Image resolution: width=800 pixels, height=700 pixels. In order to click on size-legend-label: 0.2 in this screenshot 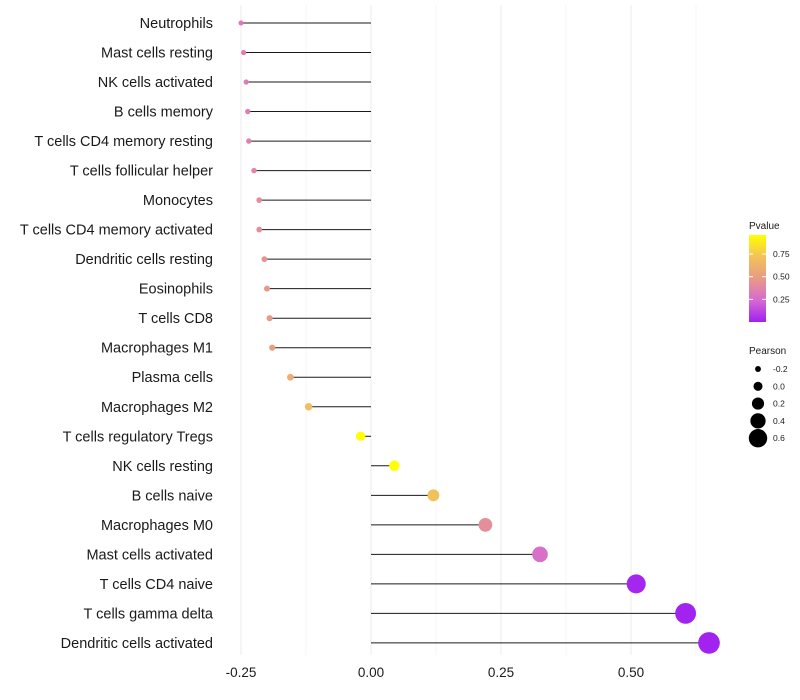, I will do `click(779, 404)`.